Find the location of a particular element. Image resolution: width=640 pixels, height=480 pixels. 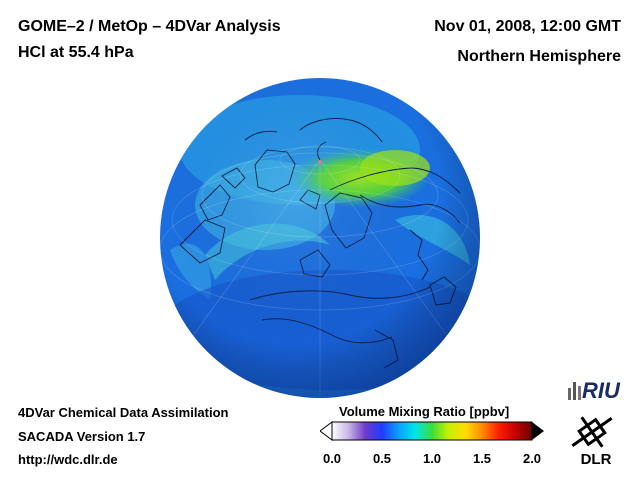

dlr-logo-text: DLR is located at coordinates (596, 459).